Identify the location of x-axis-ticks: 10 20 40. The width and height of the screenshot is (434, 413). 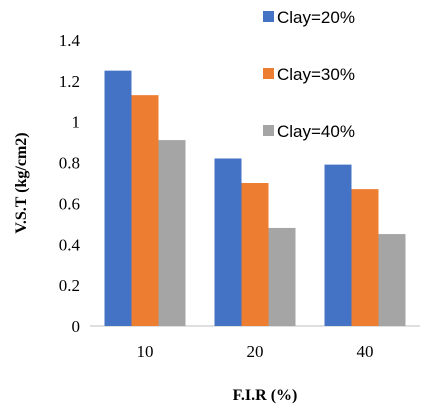
(255, 351).